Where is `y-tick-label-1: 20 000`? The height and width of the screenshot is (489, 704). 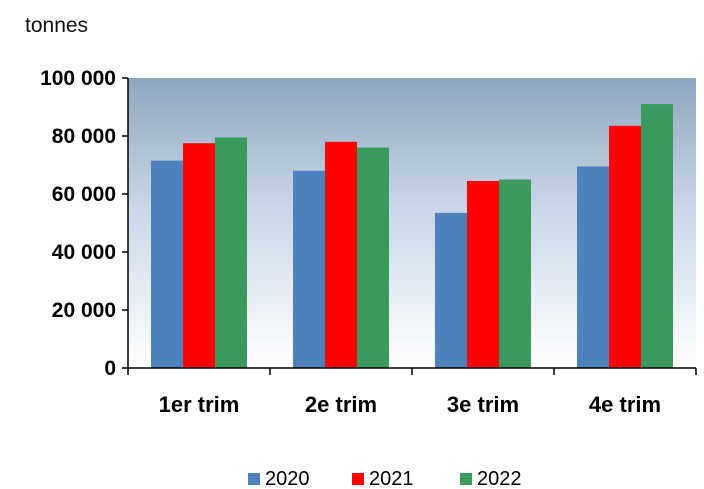 y-tick-label-1: 20 000 is located at coordinates (84, 310).